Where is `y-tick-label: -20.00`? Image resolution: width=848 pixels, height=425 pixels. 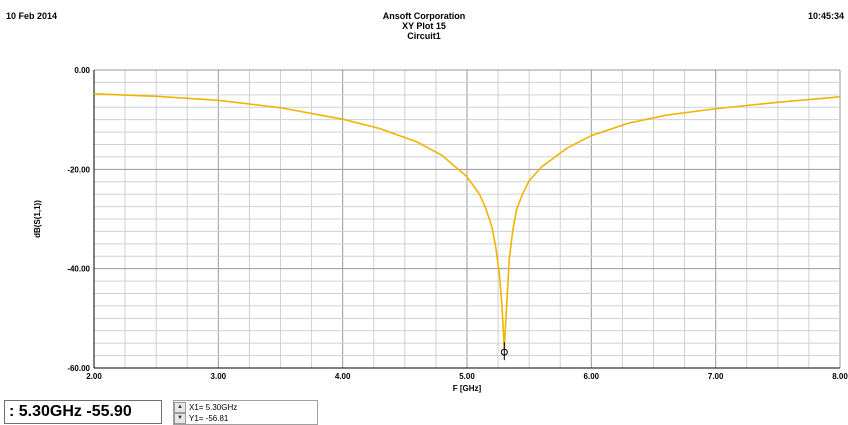
y-tick-label: -20.00 is located at coordinates (78, 169).